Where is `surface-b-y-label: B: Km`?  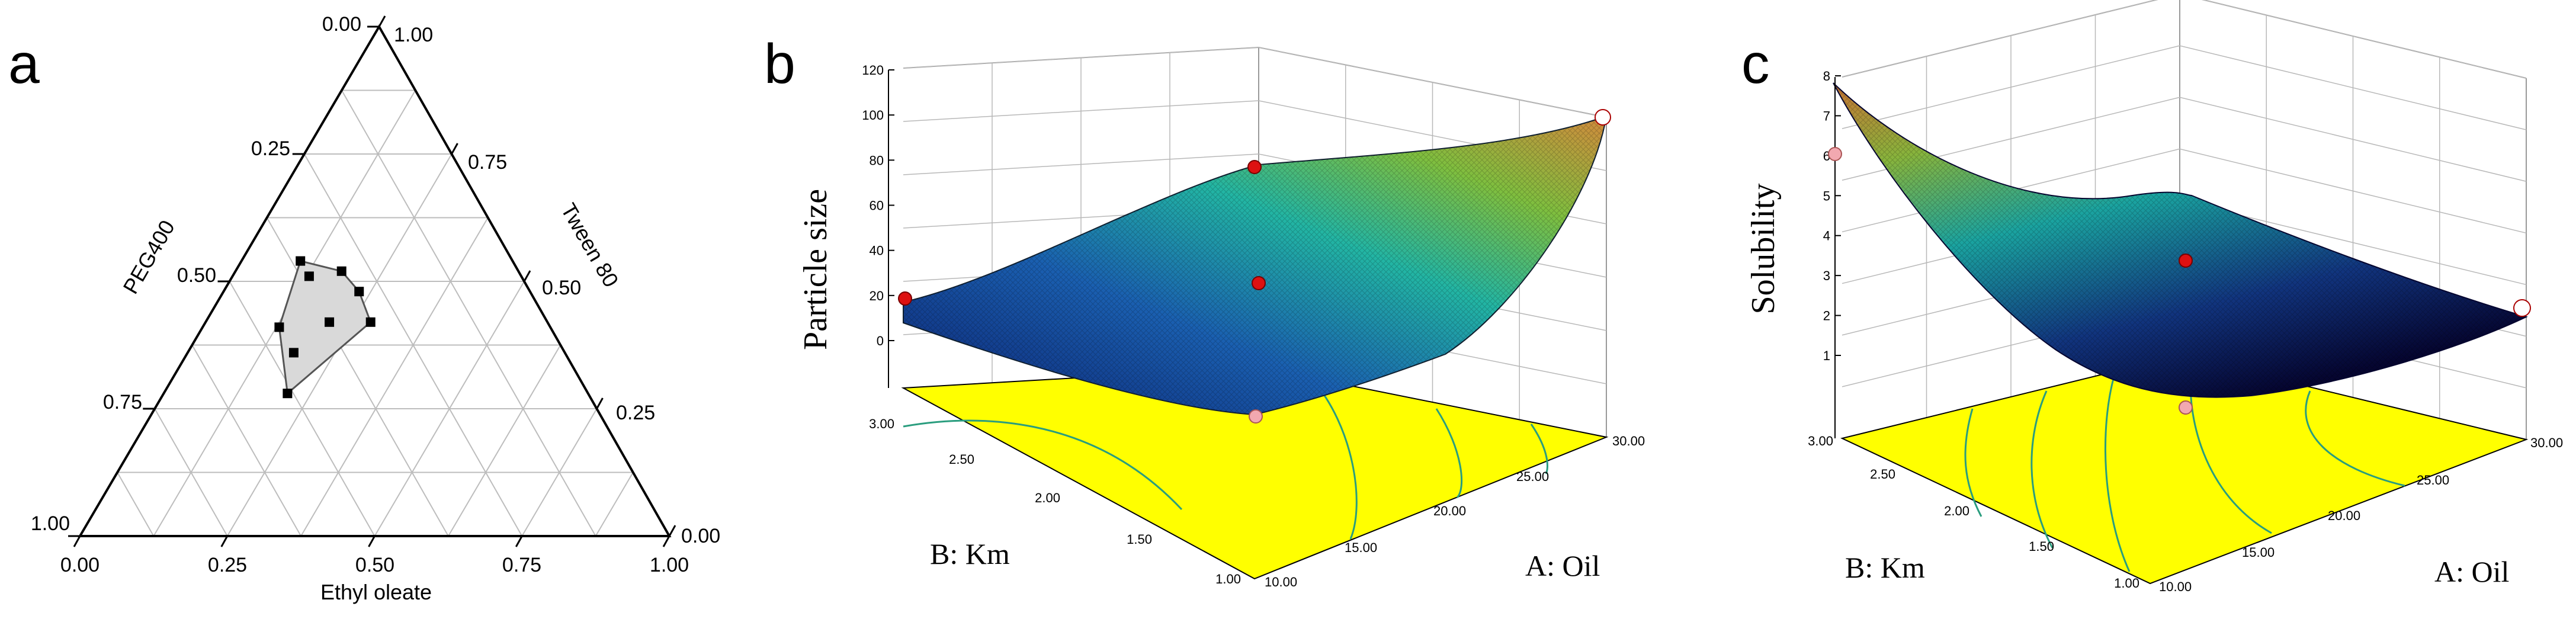 surface-b-y-label: B: Km is located at coordinates (970, 553).